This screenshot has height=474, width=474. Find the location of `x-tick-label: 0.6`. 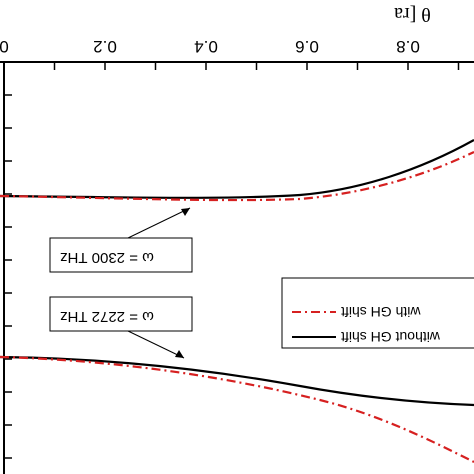

x-tick-label: 0.6 is located at coordinates (307, 46).